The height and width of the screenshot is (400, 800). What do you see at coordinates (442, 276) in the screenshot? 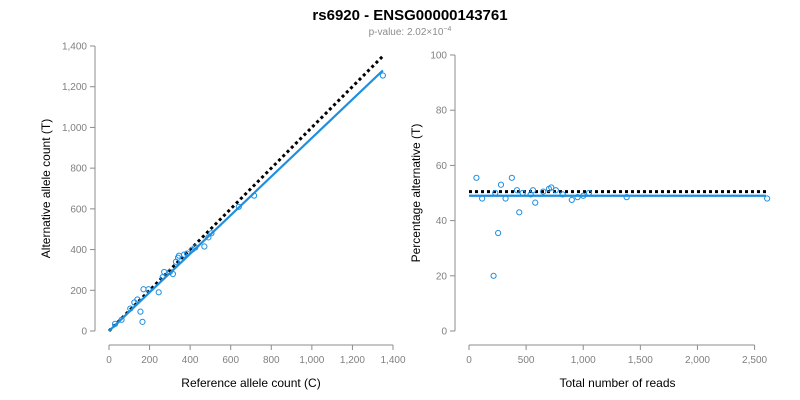
I see `y-tick-label: 20` at bounding box center [442, 276].